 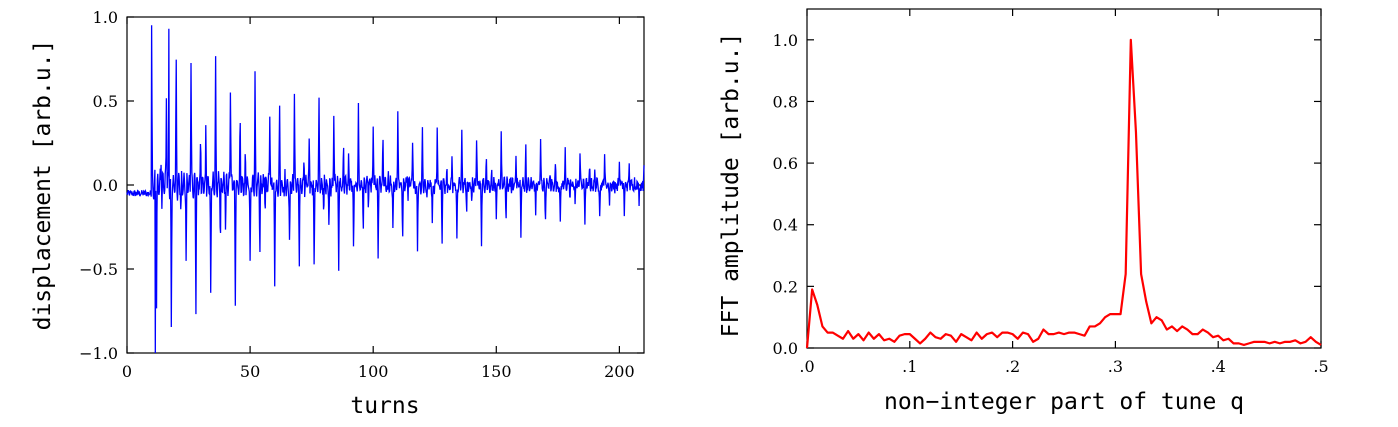 What do you see at coordinates (1320, 366) in the screenshot?
I see `x-tick-label: .5` at bounding box center [1320, 366].